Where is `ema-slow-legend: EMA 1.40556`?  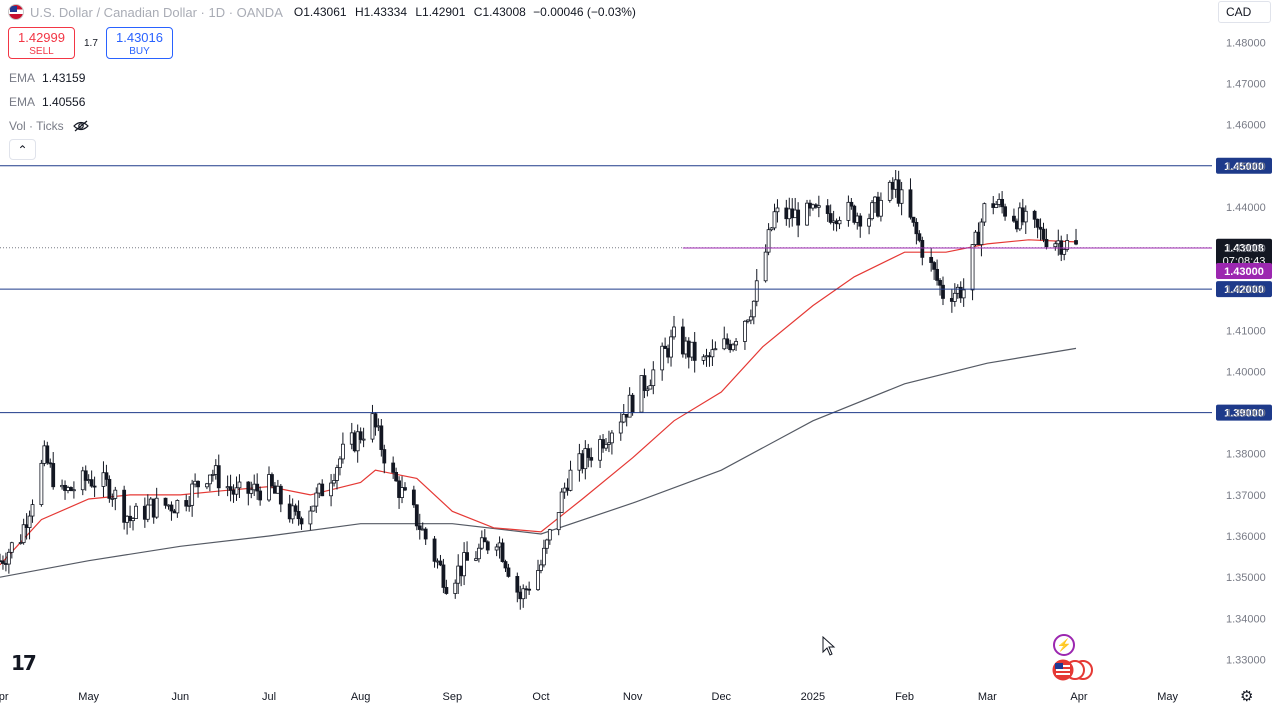 ema-slow-legend: EMA 1.40556 is located at coordinates (47, 102).